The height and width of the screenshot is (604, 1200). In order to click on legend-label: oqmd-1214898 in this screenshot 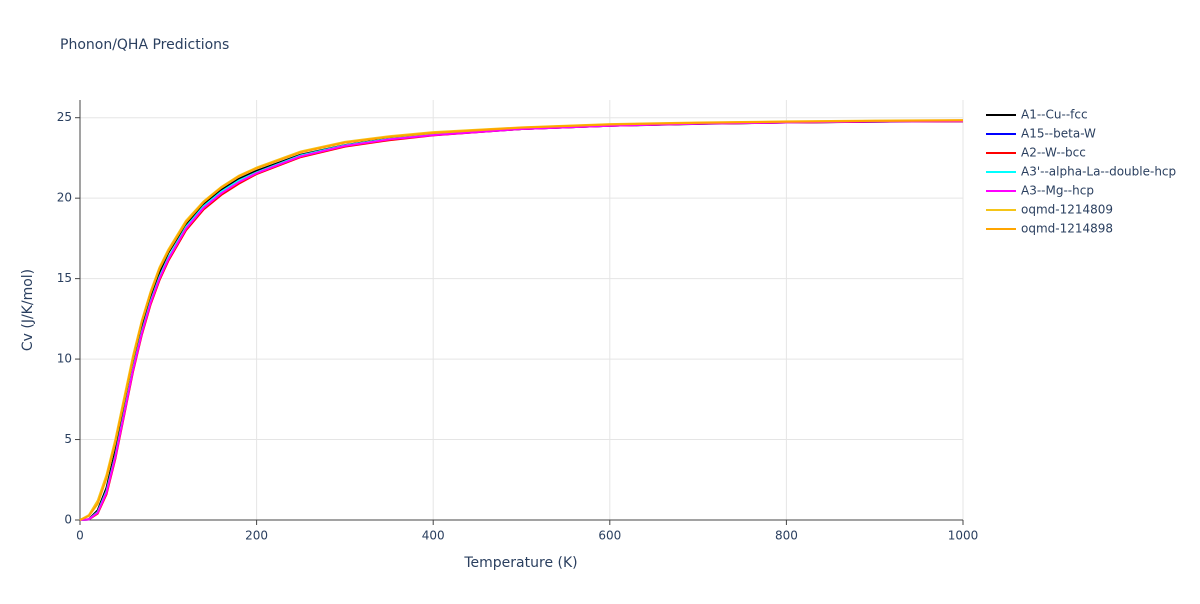, I will do `click(1067, 229)`.